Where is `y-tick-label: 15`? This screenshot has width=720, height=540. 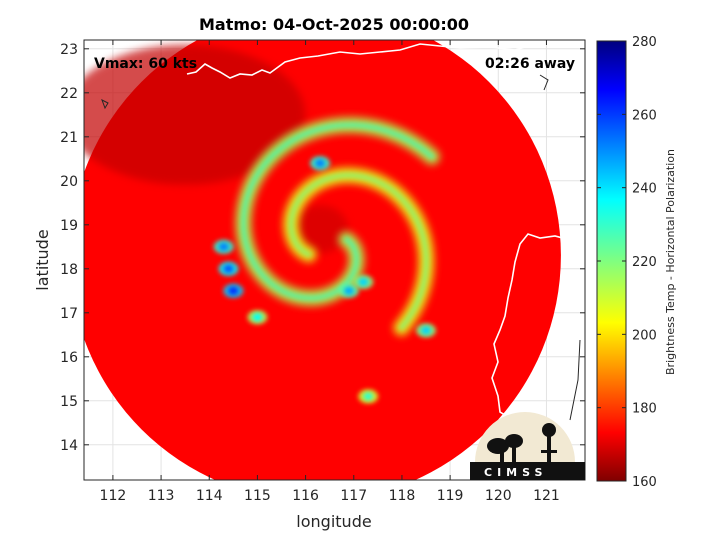
y-tick-label: 15 is located at coordinates (69, 402).